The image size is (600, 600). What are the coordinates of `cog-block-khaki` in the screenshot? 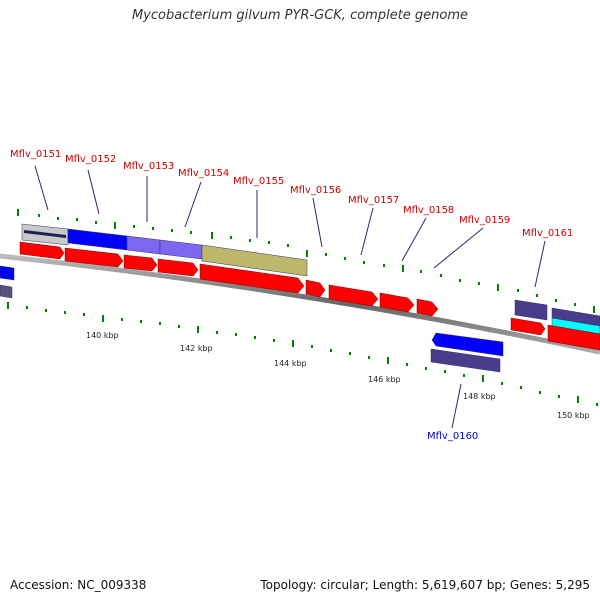 It's located at (254, 260).